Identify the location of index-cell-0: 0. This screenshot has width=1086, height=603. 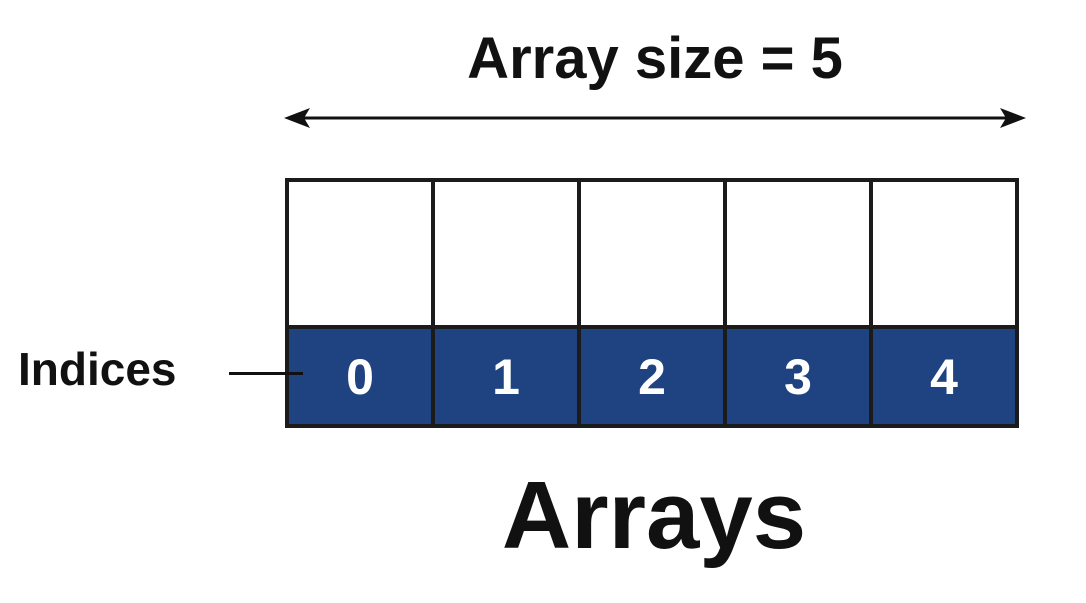
(360, 376).